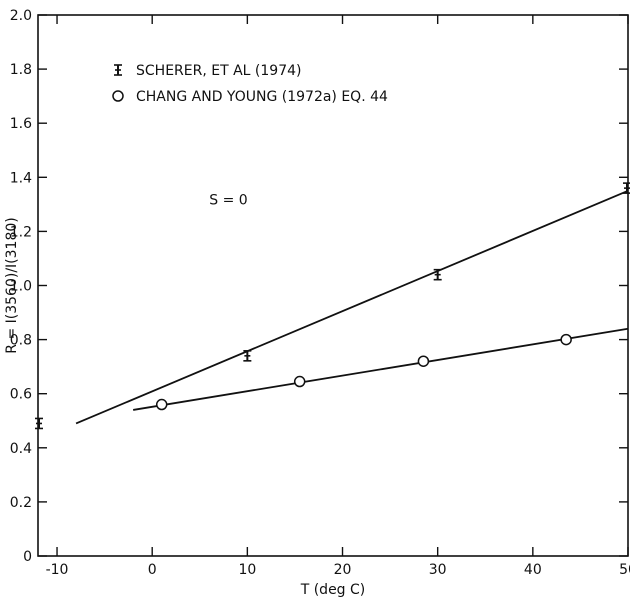 Image resolution: width=630 pixels, height=598 pixels. I want to click on legend-marker-open-circle-shape, so click(118, 96).